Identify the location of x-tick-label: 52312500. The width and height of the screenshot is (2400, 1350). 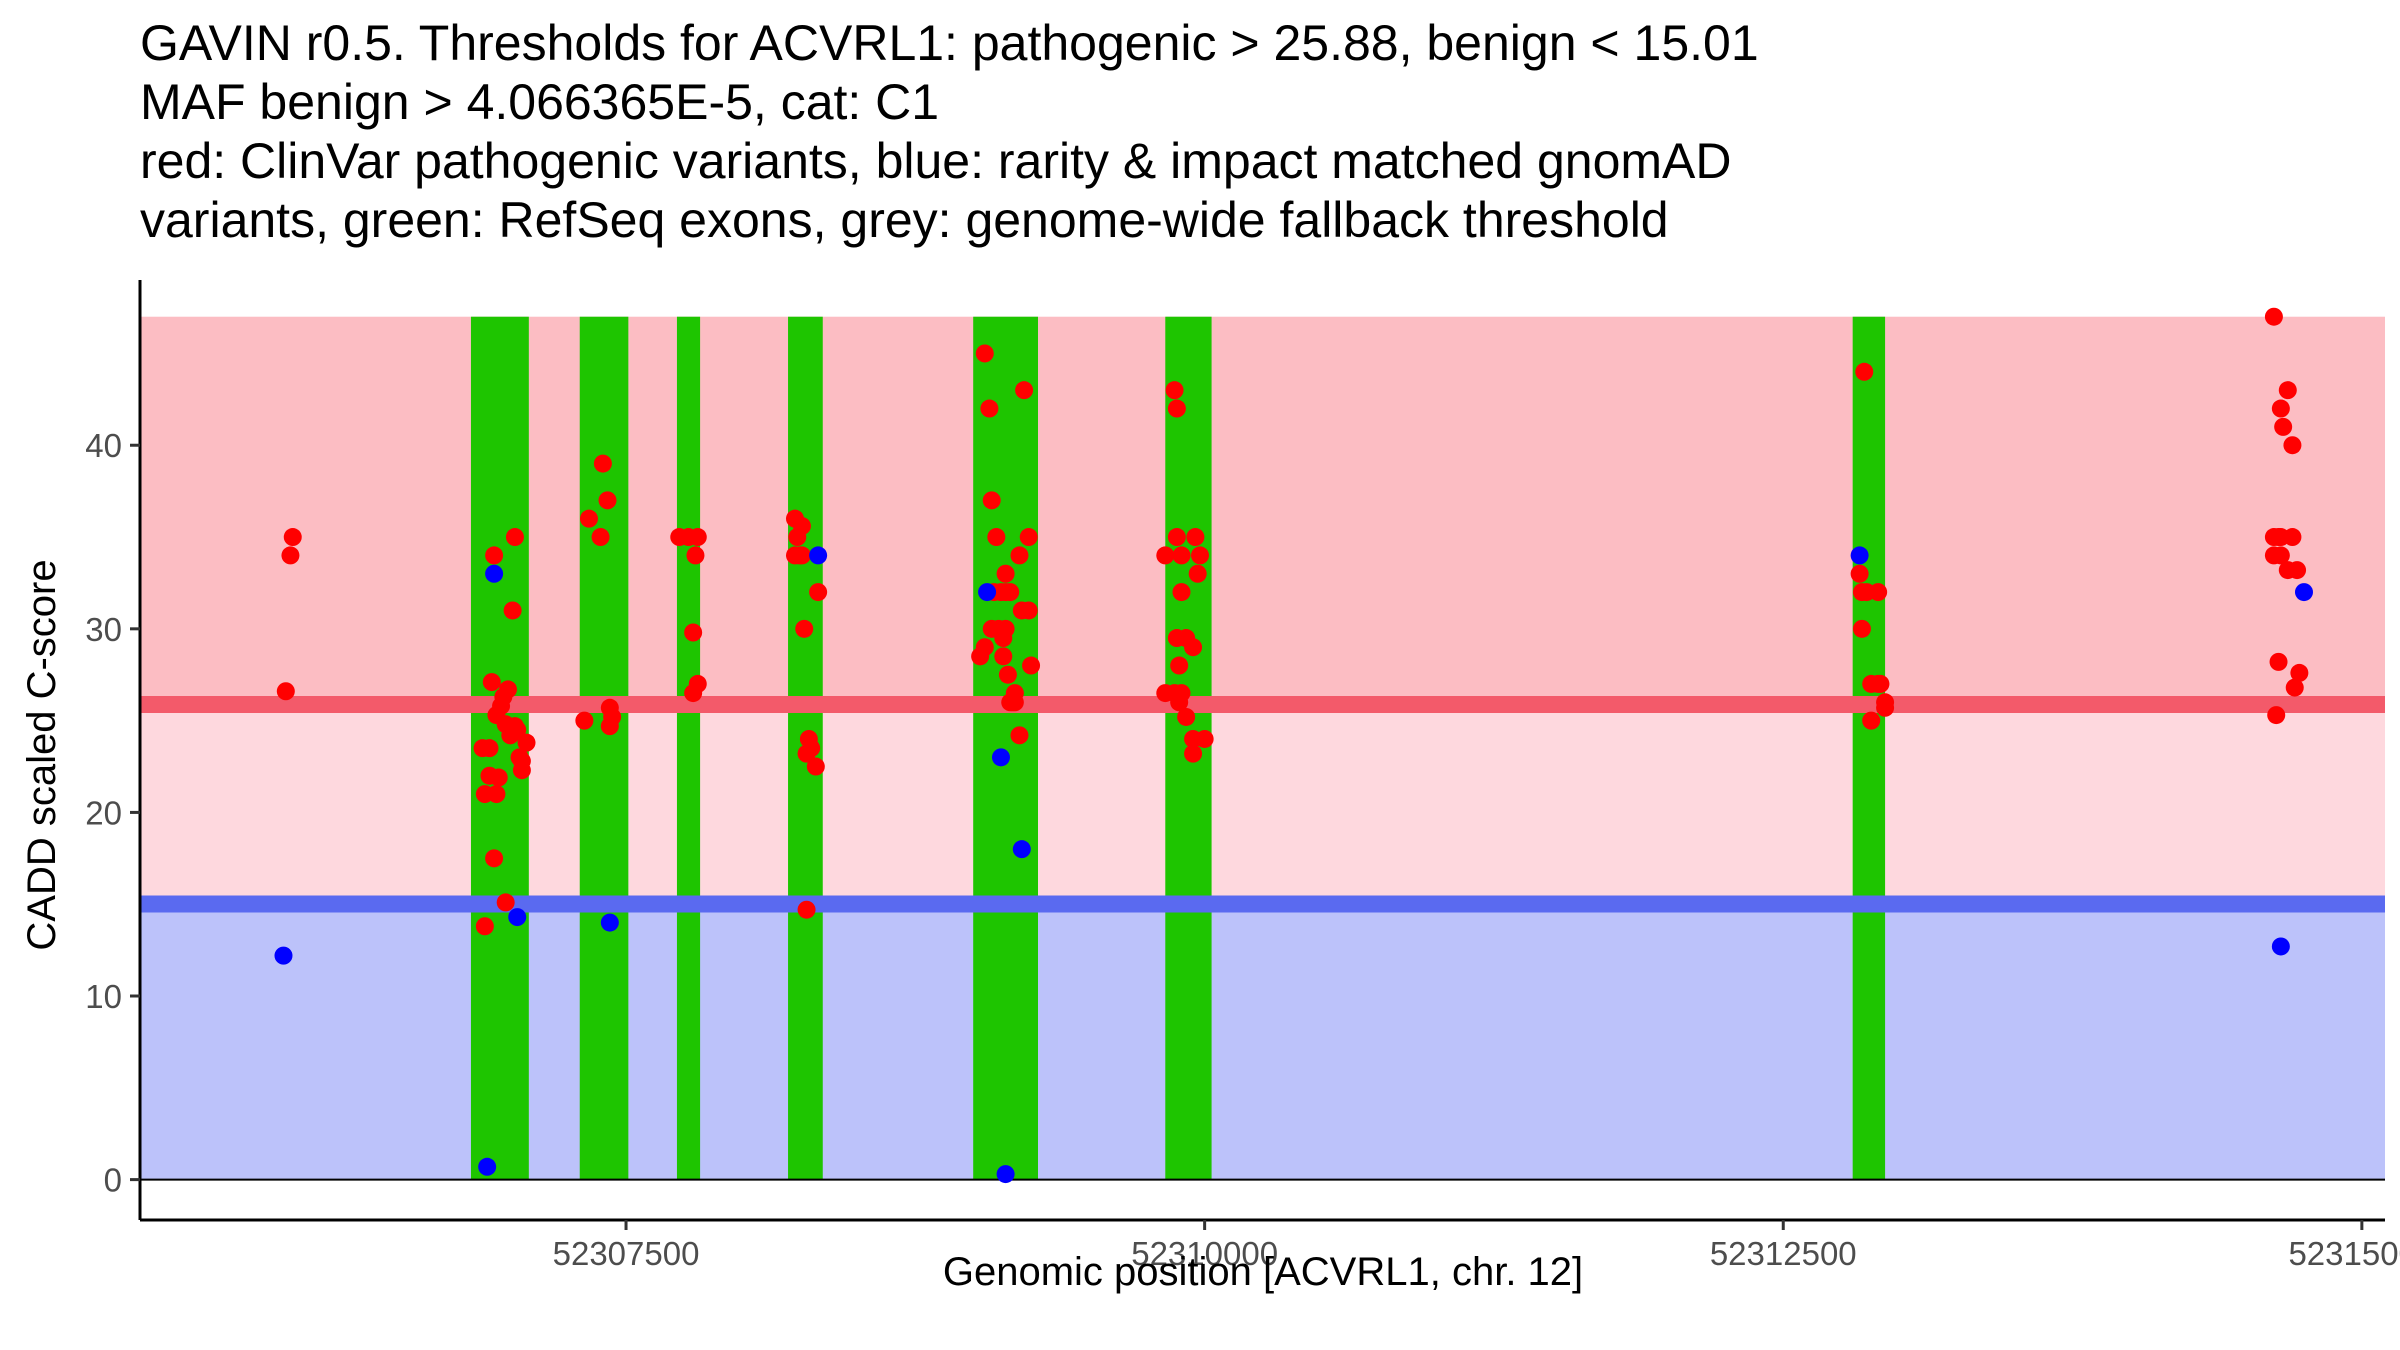
(1783, 1253).